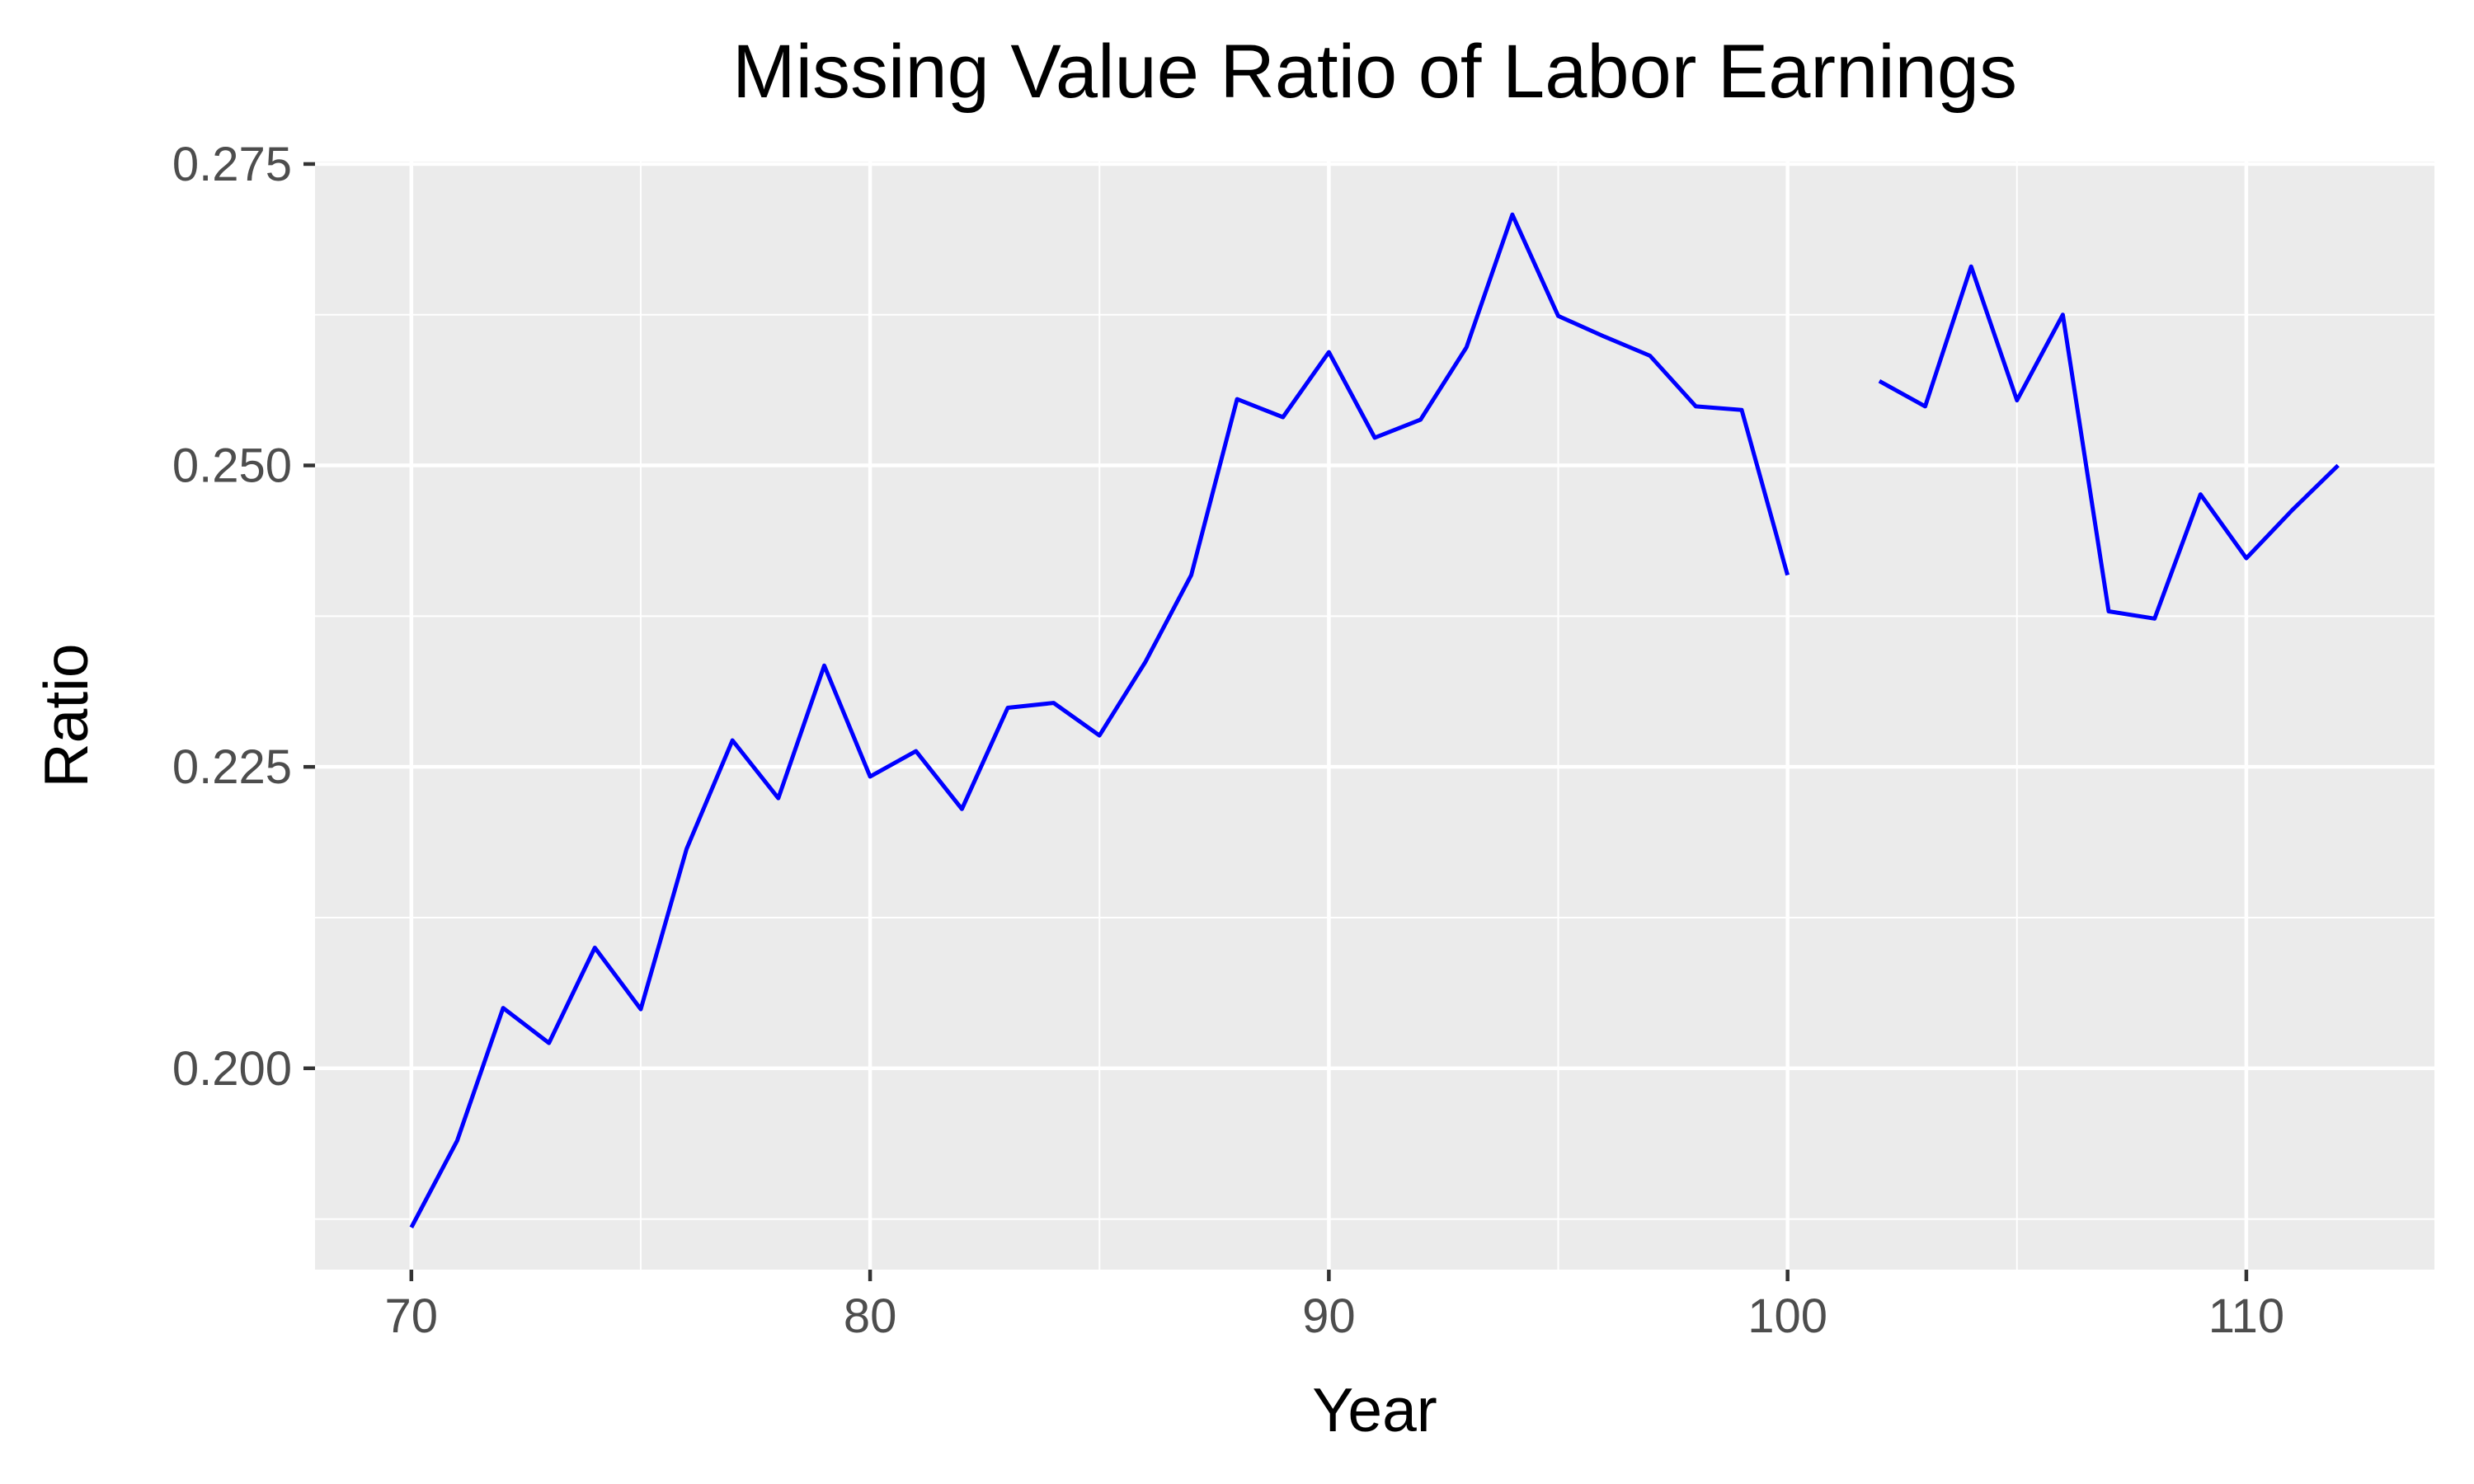 This screenshot has width=2474, height=1484. I want to click on y-axis-title: Ratio, so click(66, 715).